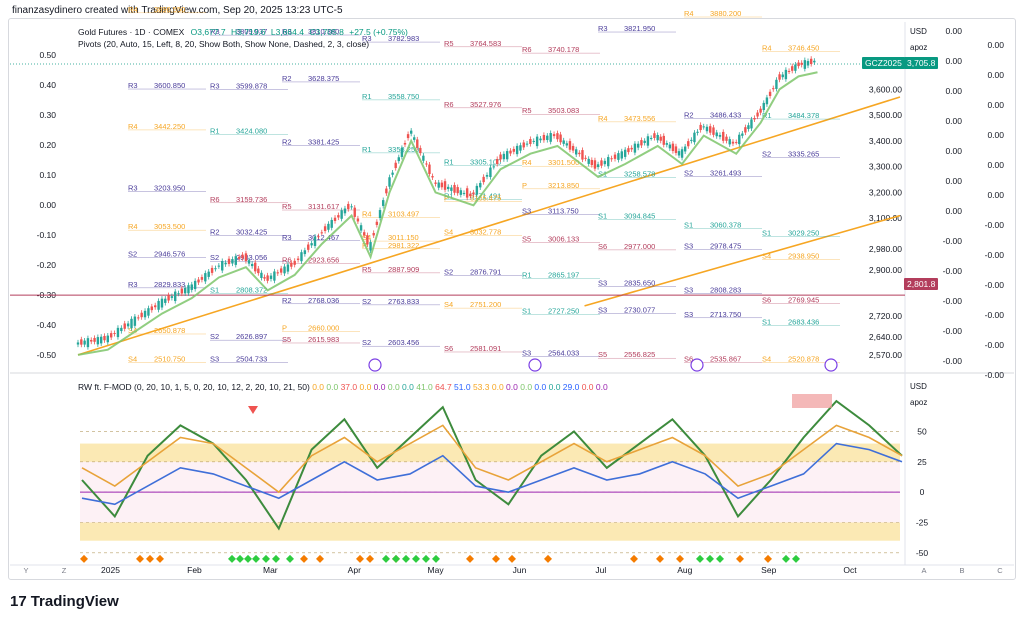 This screenshot has width=1024, height=622. What do you see at coordinates (214, 336) in the screenshot?
I see `pivot-level-label: S2` at bounding box center [214, 336].